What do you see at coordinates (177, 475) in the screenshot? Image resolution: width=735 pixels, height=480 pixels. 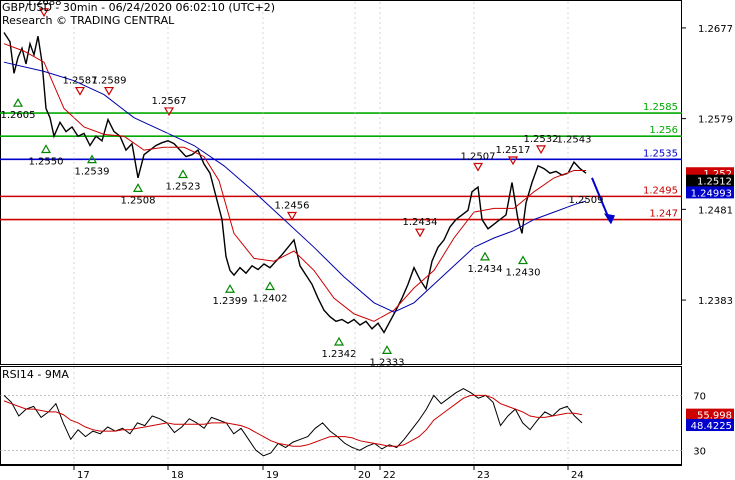 I see `x-tick-label-1: 18` at bounding box center [177, 475].